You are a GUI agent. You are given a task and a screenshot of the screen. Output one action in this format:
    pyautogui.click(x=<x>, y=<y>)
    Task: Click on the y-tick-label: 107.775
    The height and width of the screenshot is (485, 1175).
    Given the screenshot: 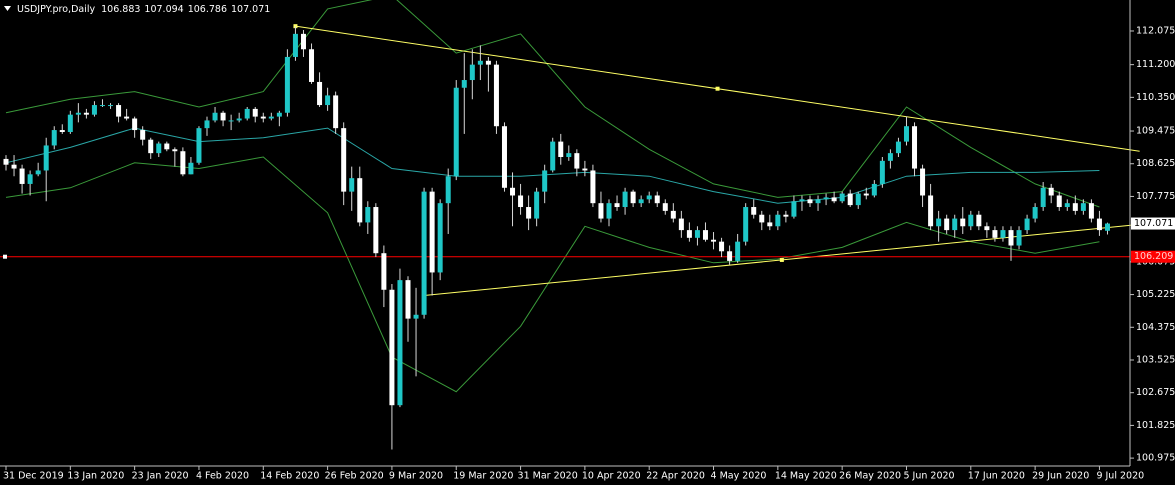 What is the action you would take?
    pyautogui.click(x=1155, y=196)
    